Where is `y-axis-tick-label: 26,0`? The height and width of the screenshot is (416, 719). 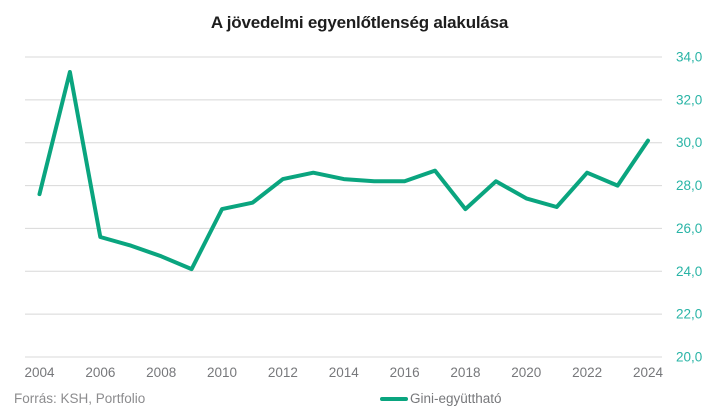
y-axis-tick-label: 26,0 is located at coordinates (689, 228).